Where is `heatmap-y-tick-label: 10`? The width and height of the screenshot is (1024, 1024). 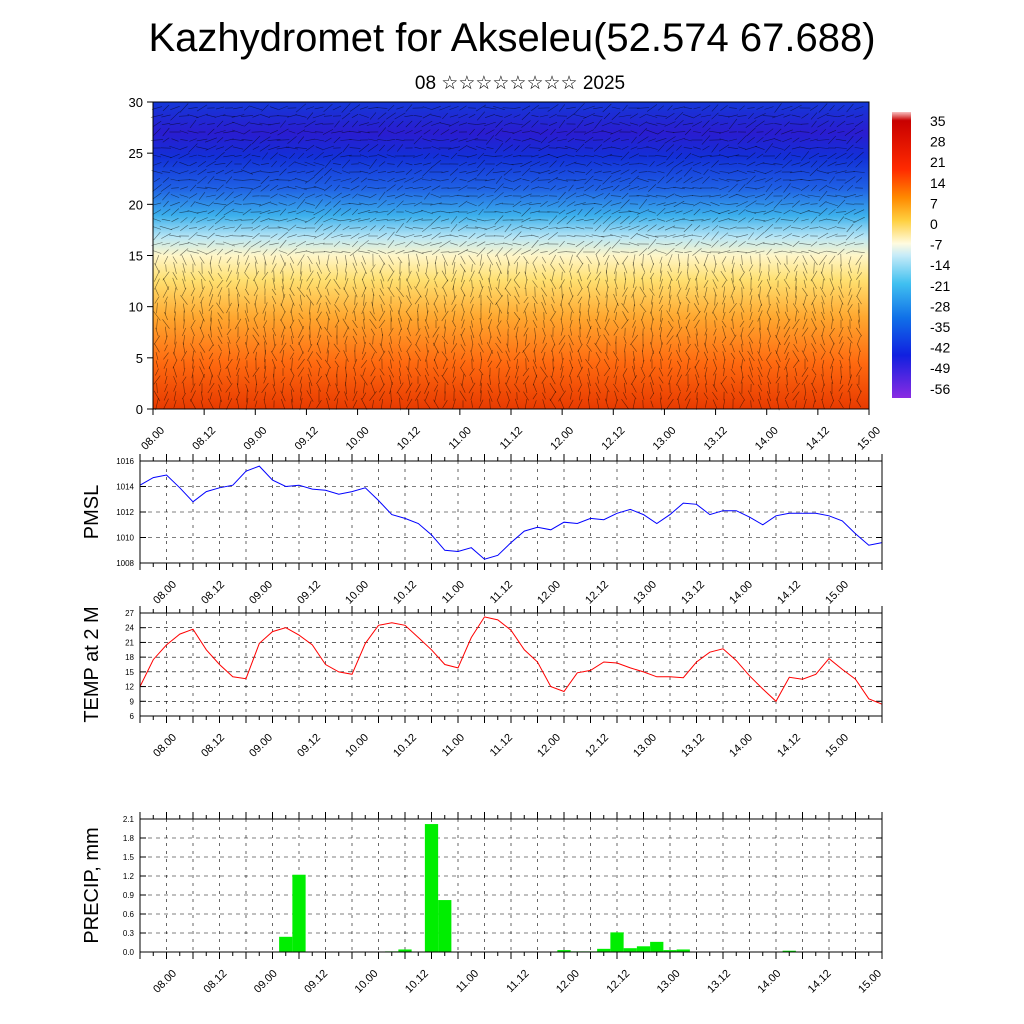 heatmap-y-tick-label: 10 is located at coordinates (136, 307).